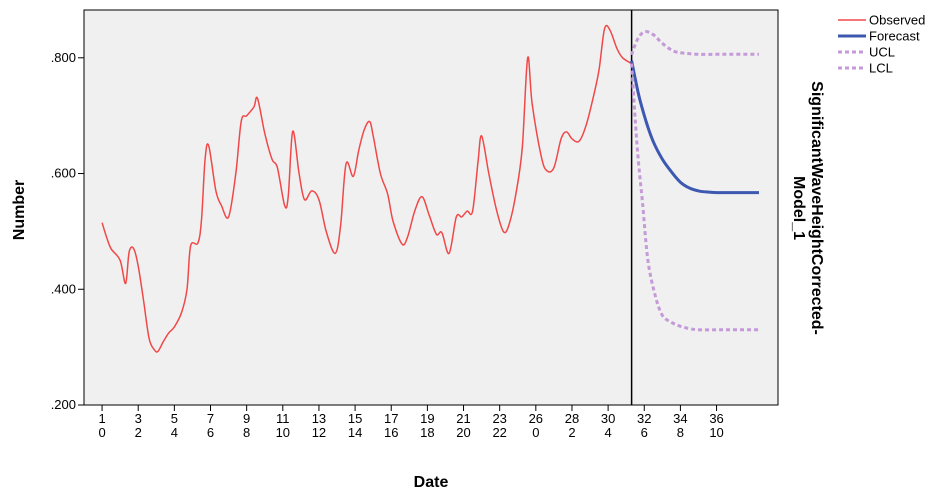 This screenshot has height=497, width=945. What do you see at coordinates (63, 288) in the screenshot?
I see `y-tick-label: .400` at bounding box center [63, 288].